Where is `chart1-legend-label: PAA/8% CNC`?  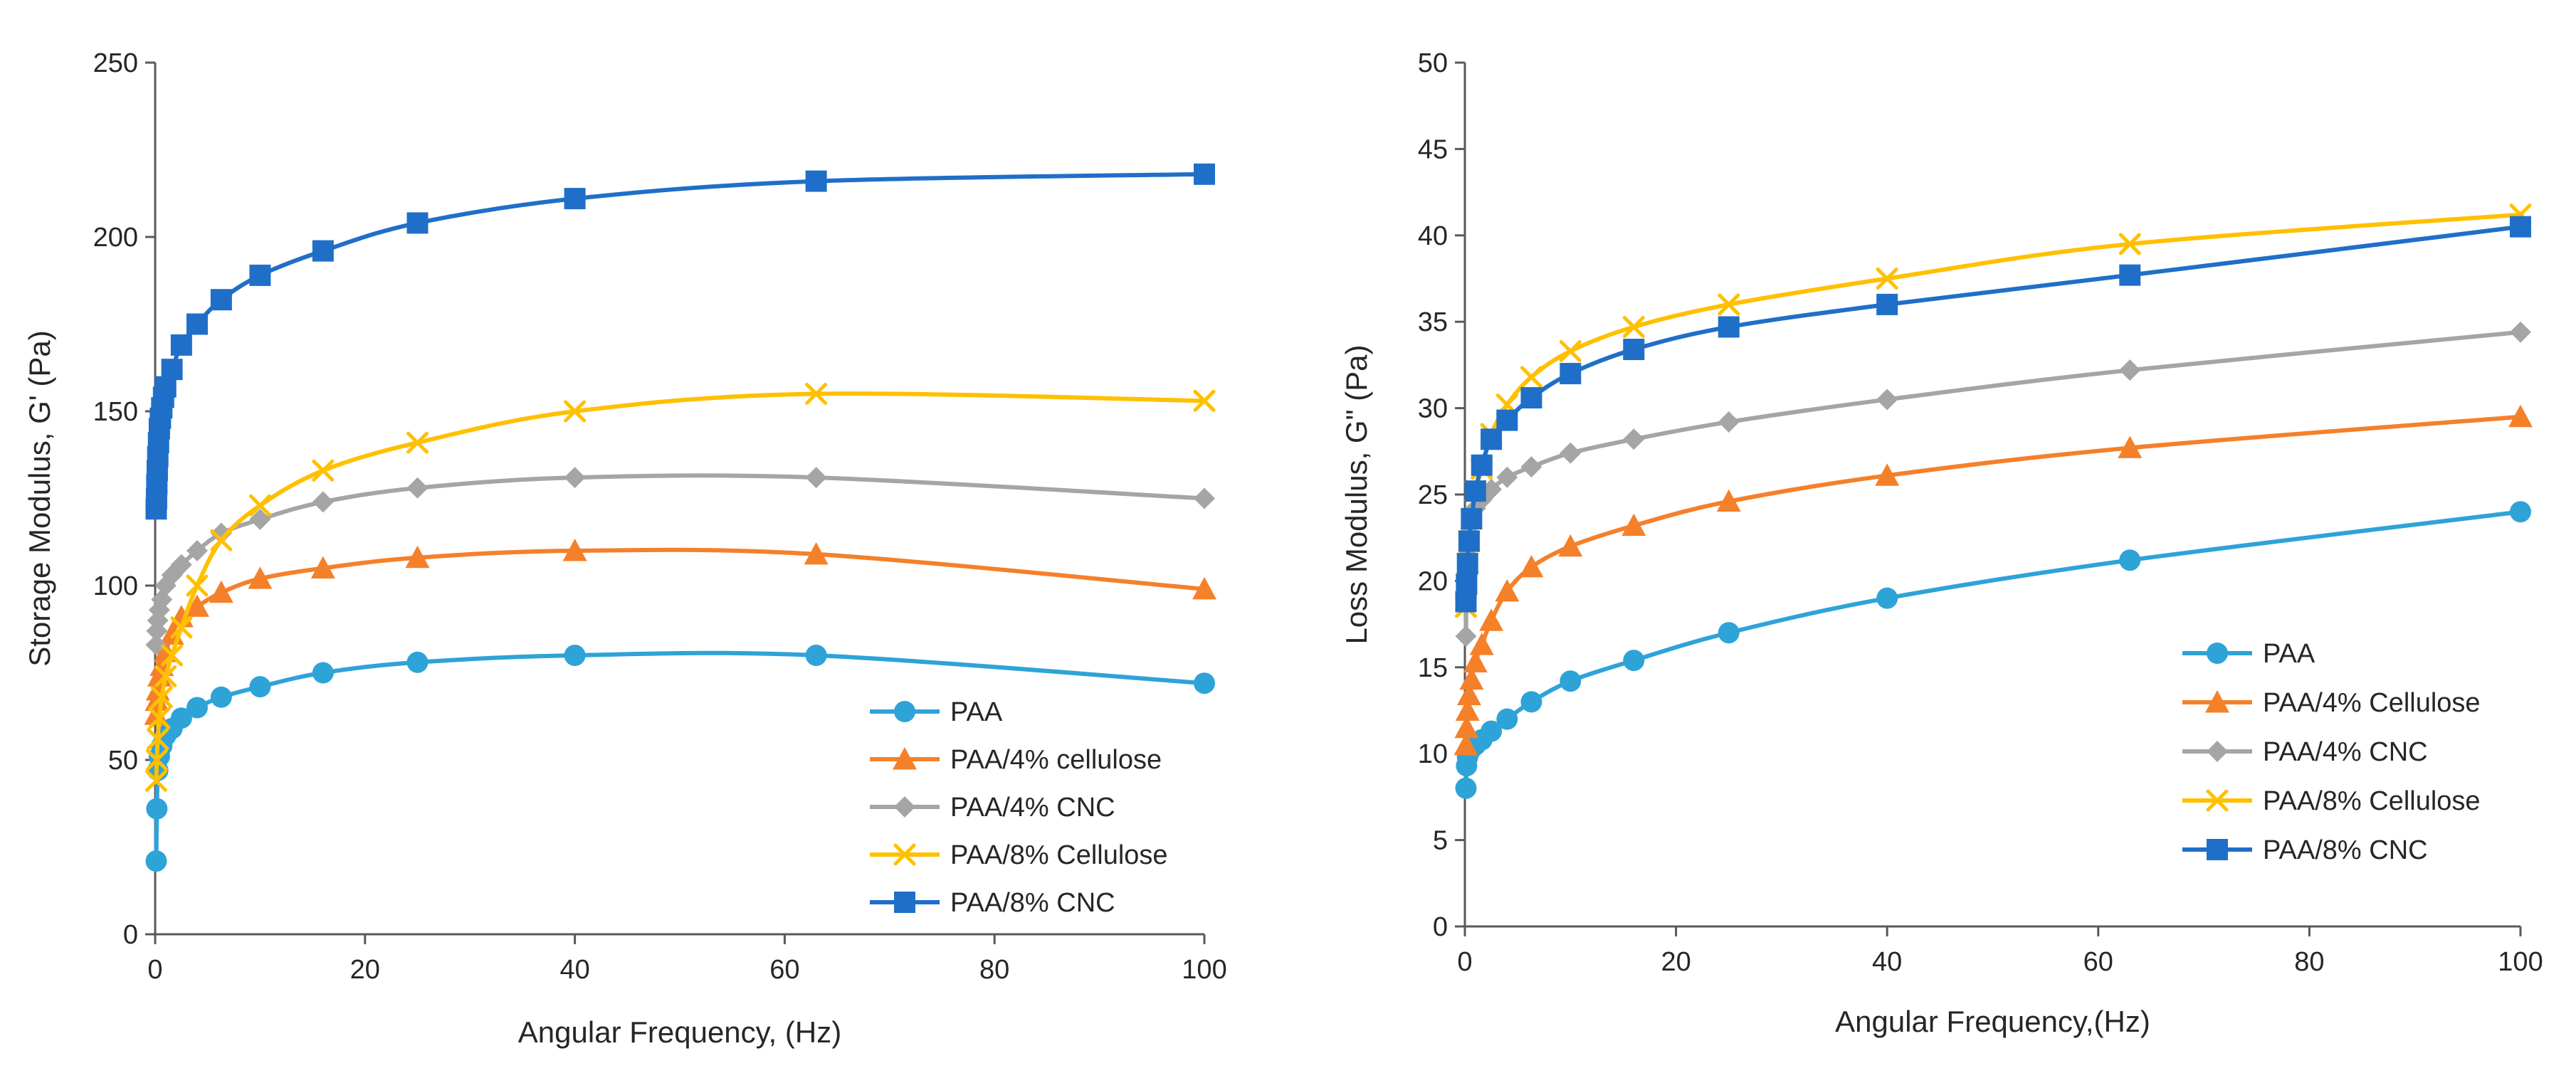 chart1-legend-label: PAA/8% CNC is located at coordinates (2346, 850).